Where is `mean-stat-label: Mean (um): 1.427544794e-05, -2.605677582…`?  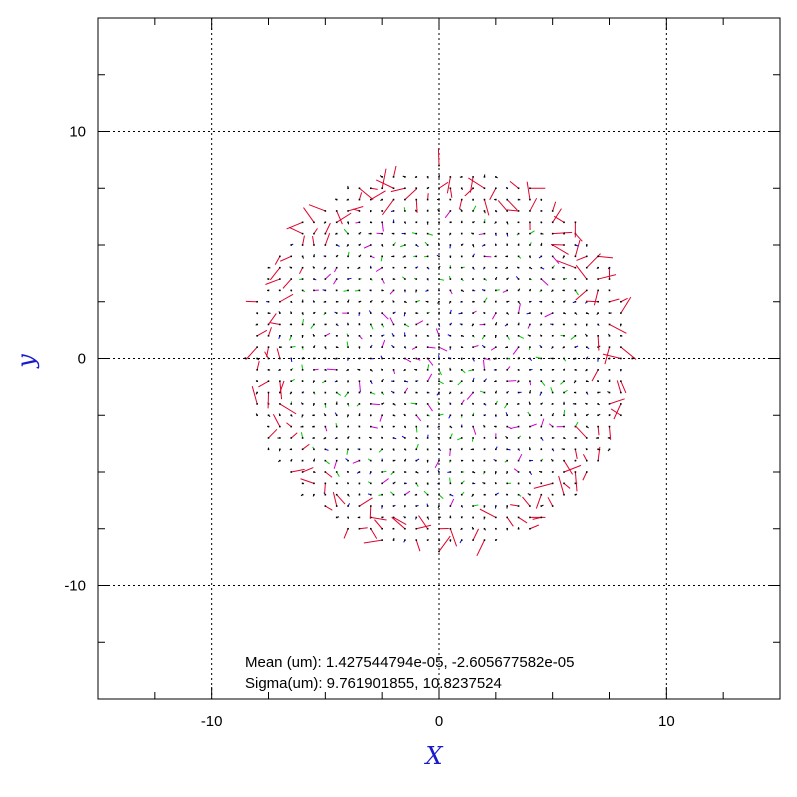
mean-stat-label: Mean (um): 1.427544794e-05, -2.605677582… is located at coordinates (409, 662).